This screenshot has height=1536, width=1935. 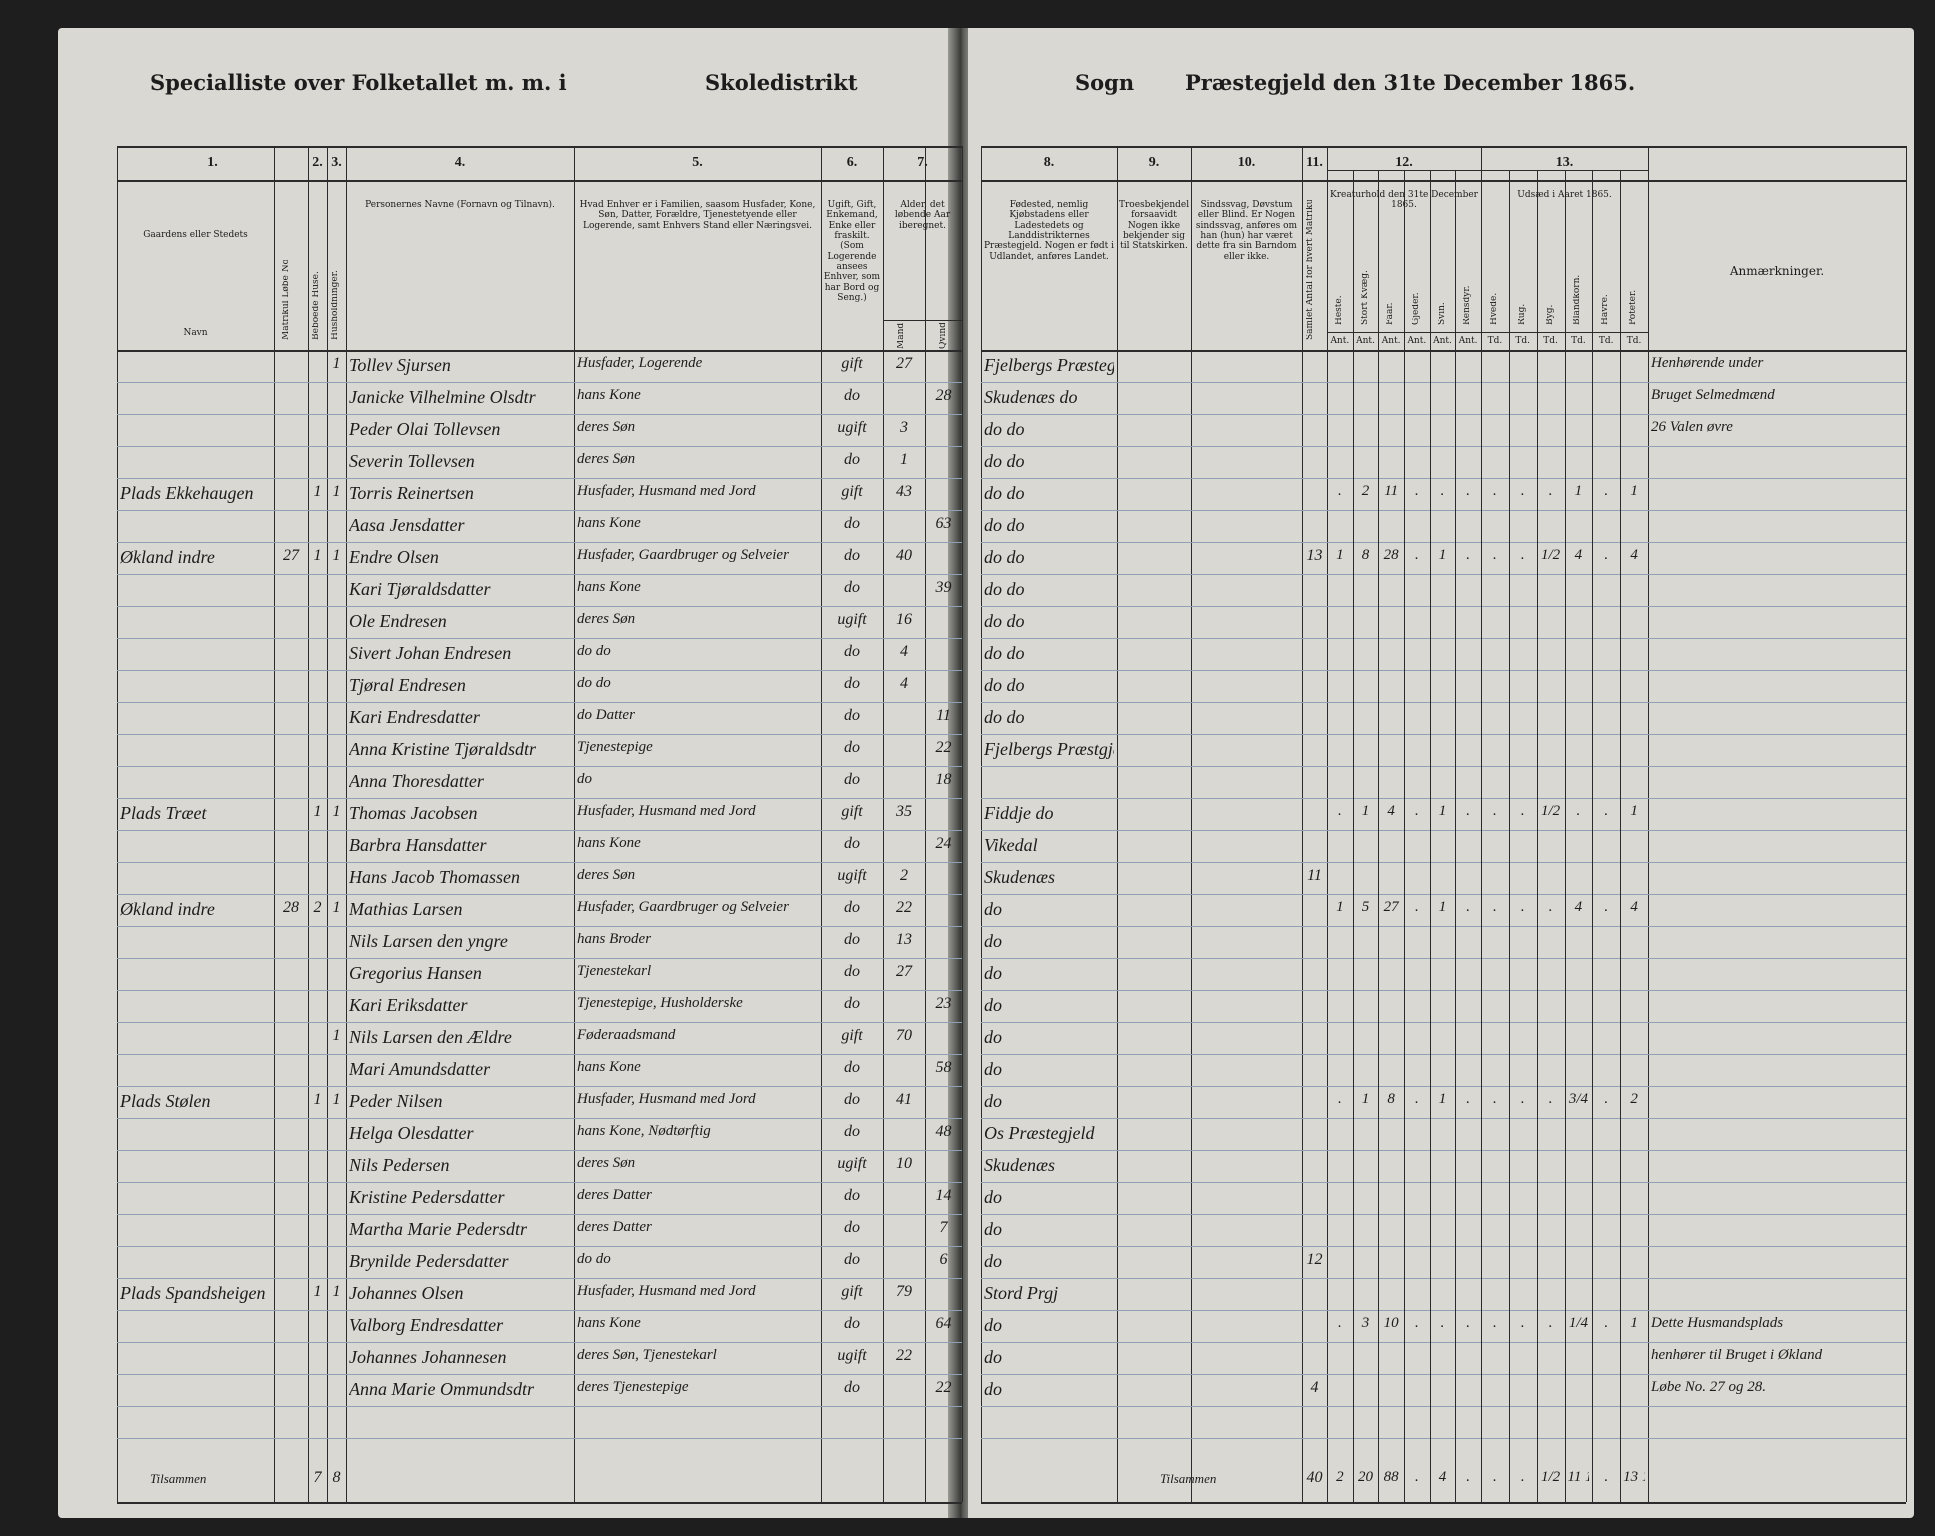 I want to click on role: Husfader, Logerende, so click(x=640, y=363).